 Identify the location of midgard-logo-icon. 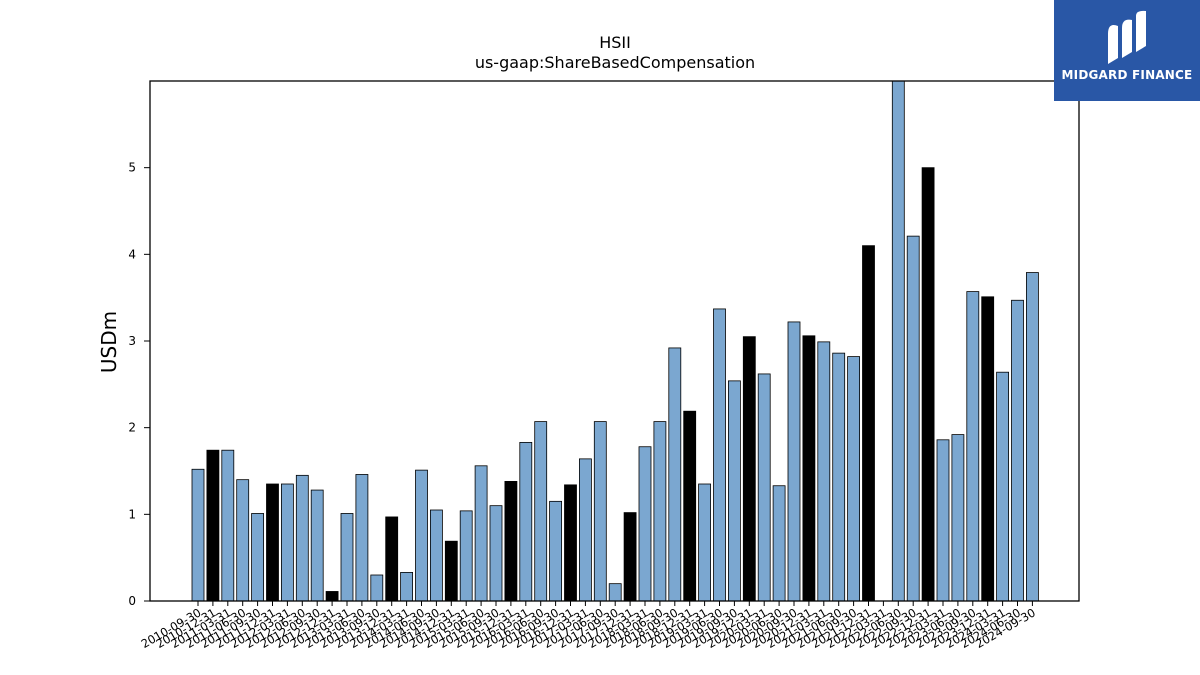
(1127, 37).